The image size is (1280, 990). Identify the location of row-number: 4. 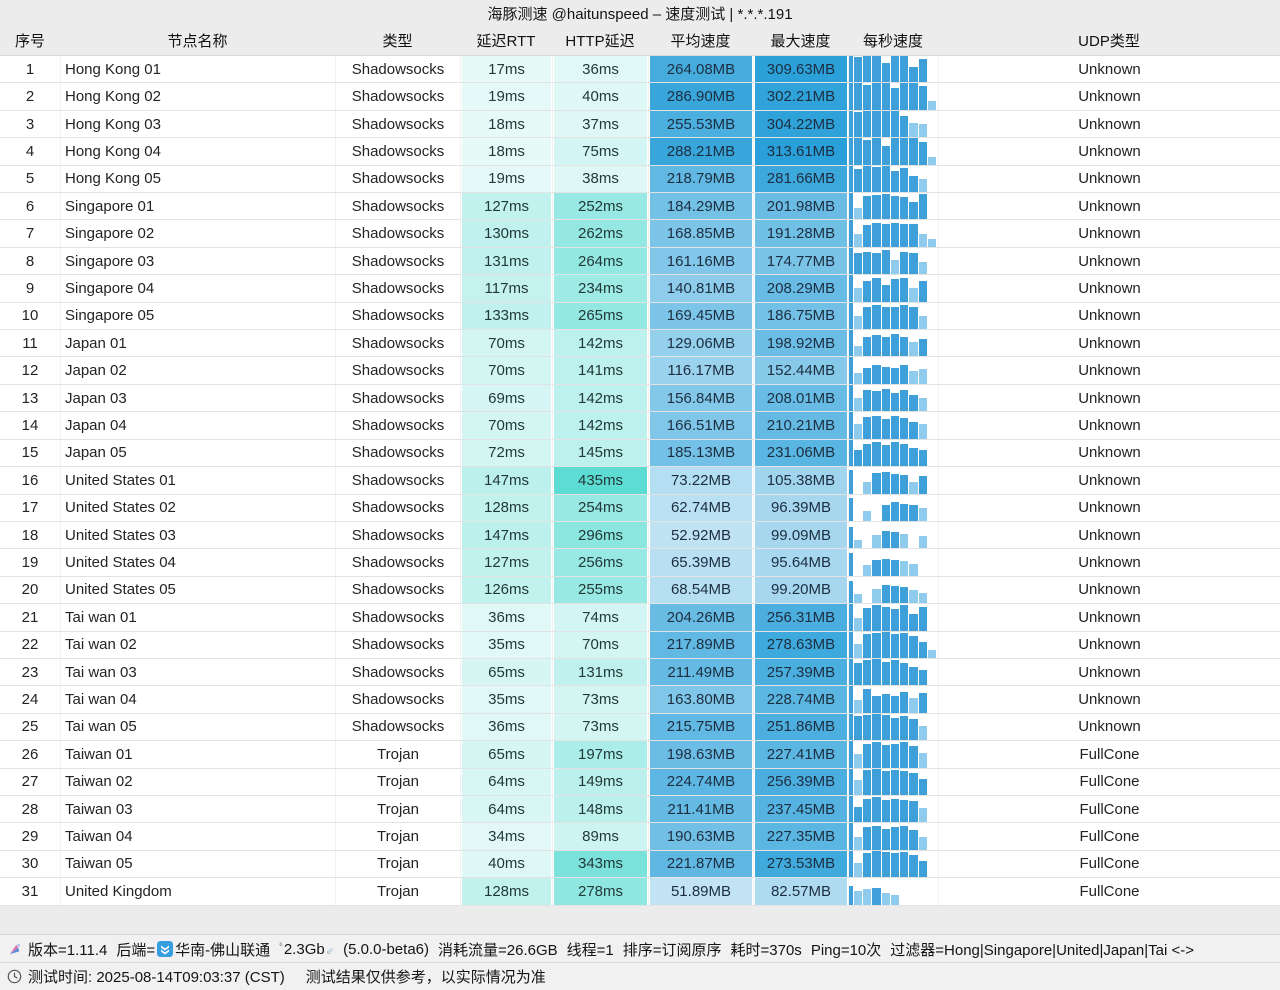
(30, 151).